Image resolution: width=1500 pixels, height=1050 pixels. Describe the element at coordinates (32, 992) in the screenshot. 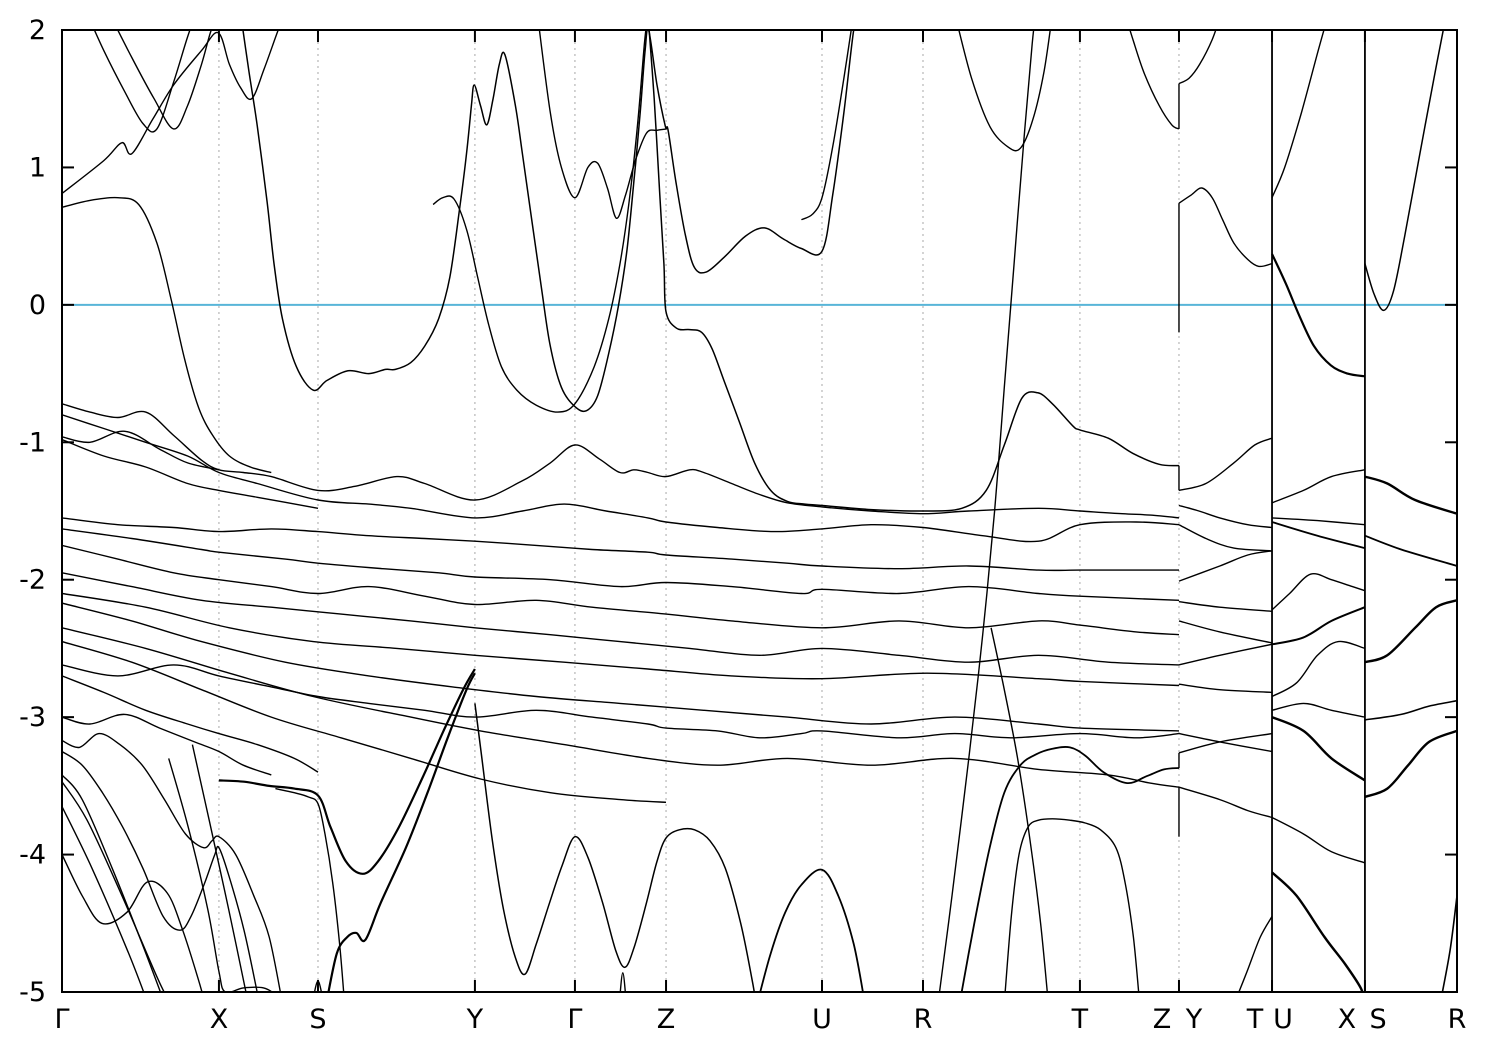

I see `y-tick-label: -5` at that location.